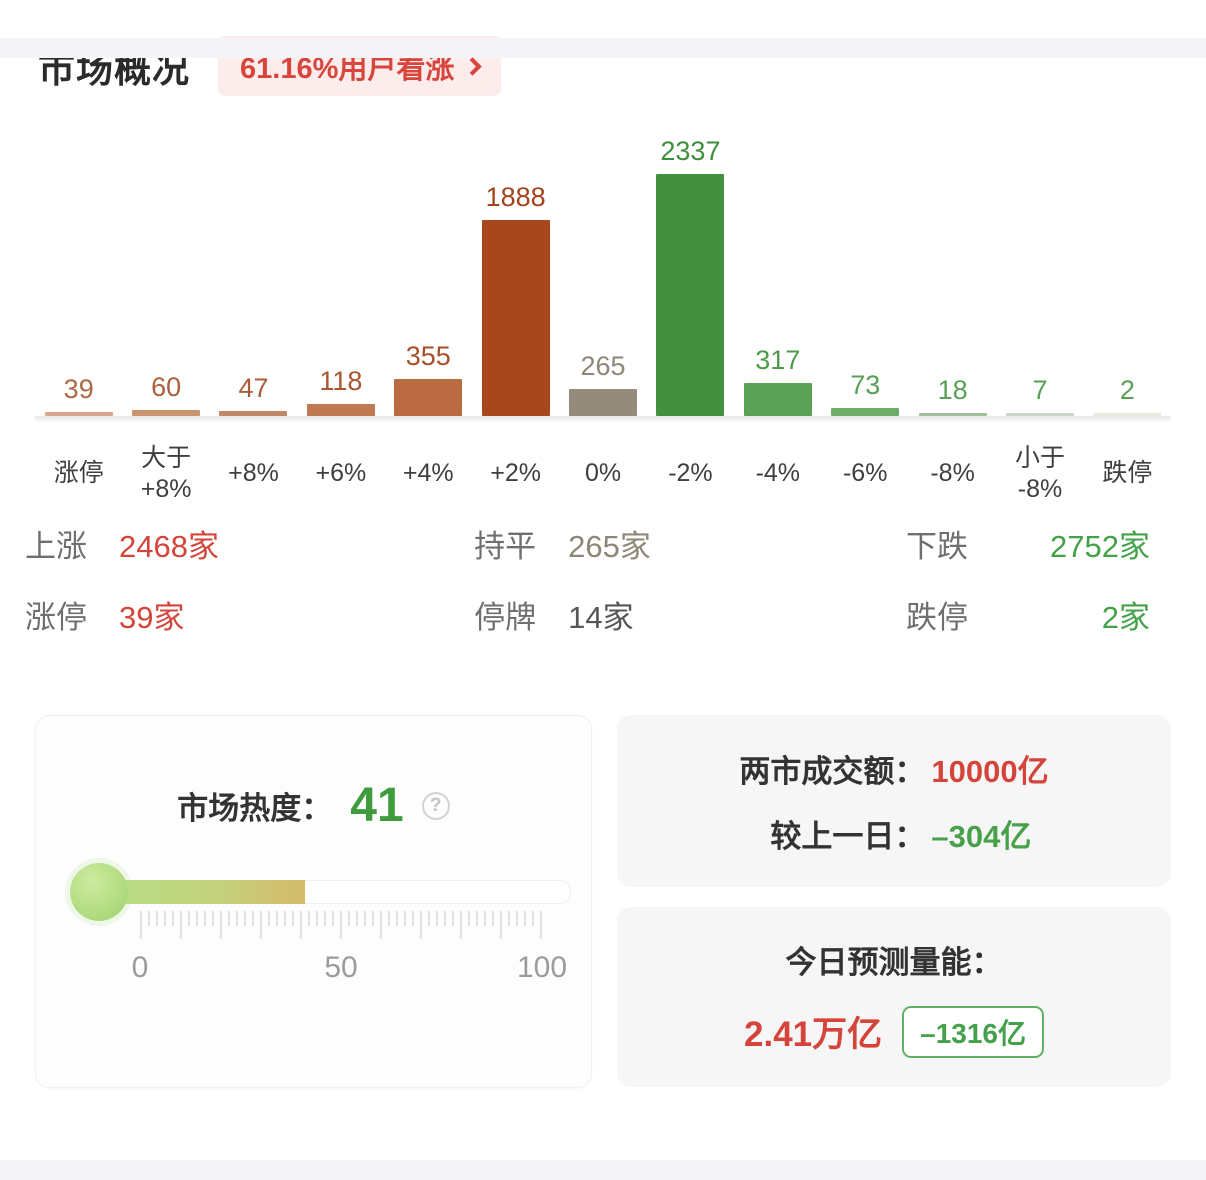  Describe the element at coordinates (341, 967) in the screenshot. I see `gauge-scale-label: 50` at that location.